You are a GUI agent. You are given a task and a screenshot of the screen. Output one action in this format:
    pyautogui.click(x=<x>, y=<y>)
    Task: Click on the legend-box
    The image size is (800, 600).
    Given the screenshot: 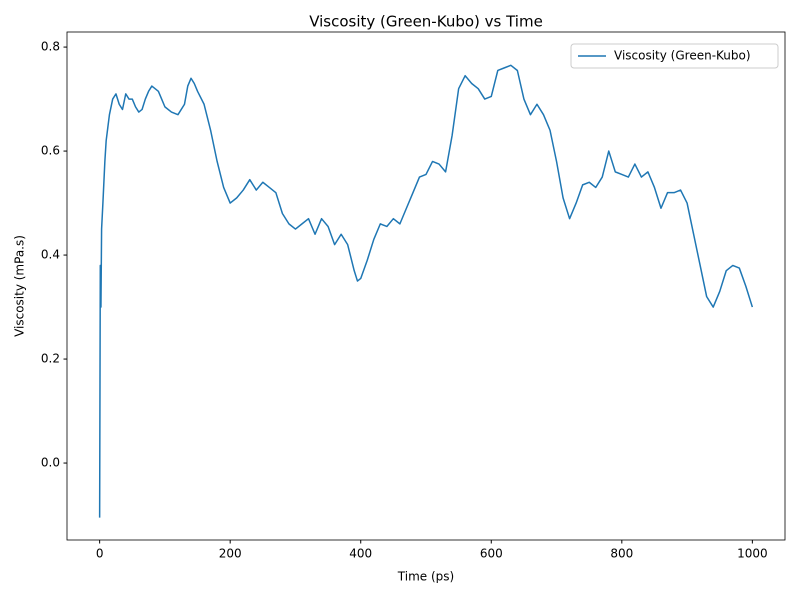 What is the action you would take?
    pyautogui.click(x=674, y=56)
    